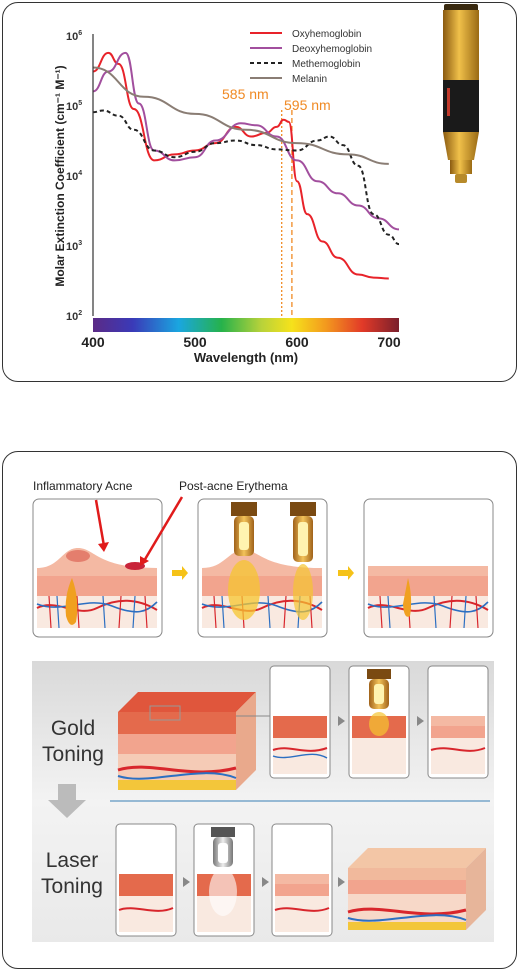  I want to click on y-tick-label: 10³, so click(74, 246).